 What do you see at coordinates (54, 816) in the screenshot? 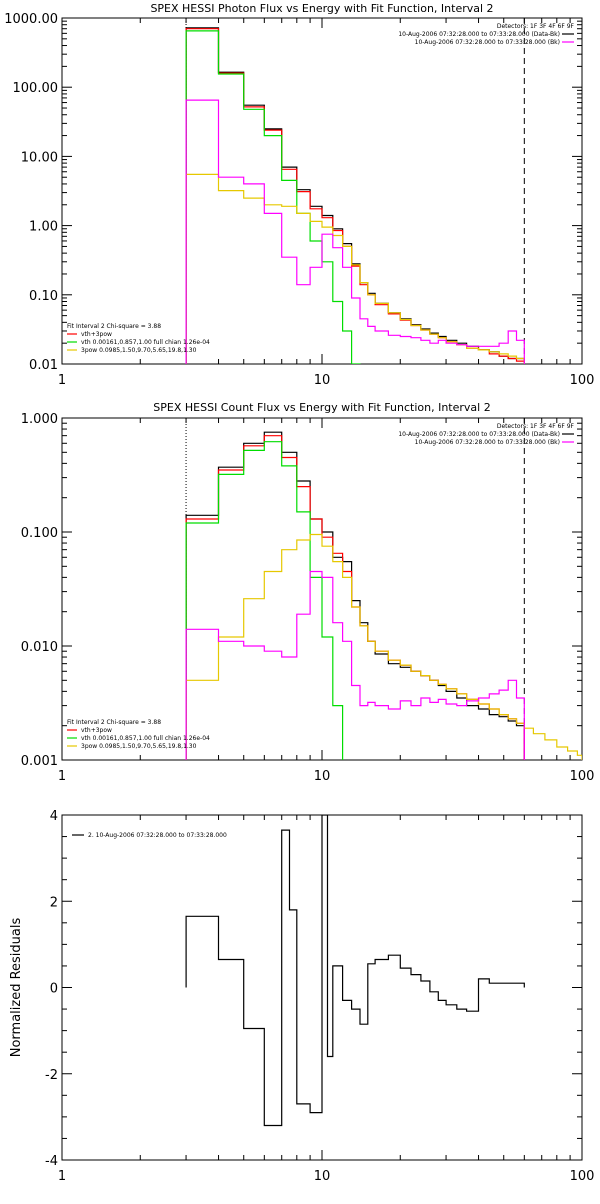
I see `y-tick-label: 4` at bounding box center [54, 816].